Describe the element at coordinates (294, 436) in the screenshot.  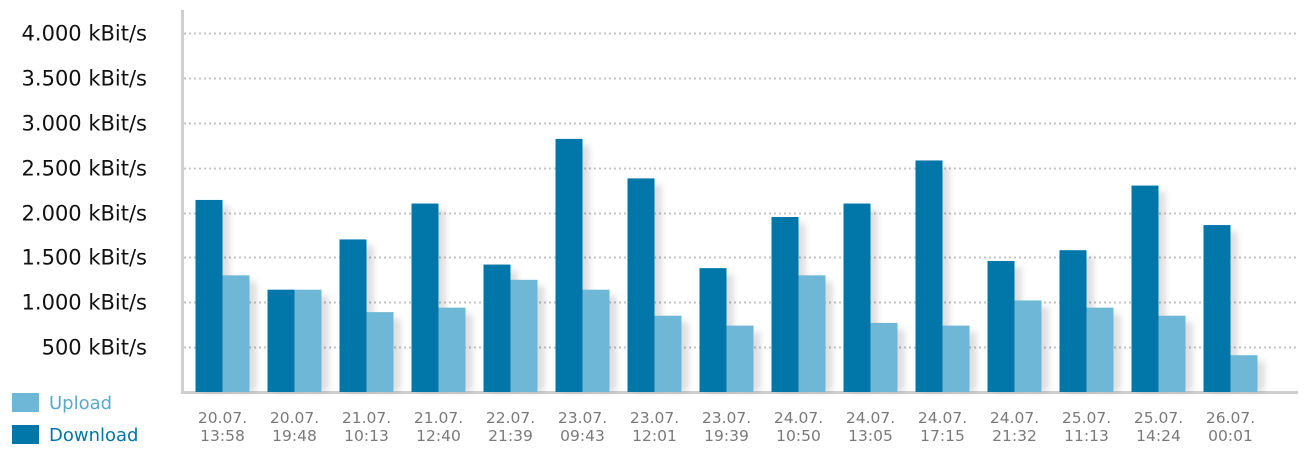
I see `x-tick-label: 19:48` at that location.